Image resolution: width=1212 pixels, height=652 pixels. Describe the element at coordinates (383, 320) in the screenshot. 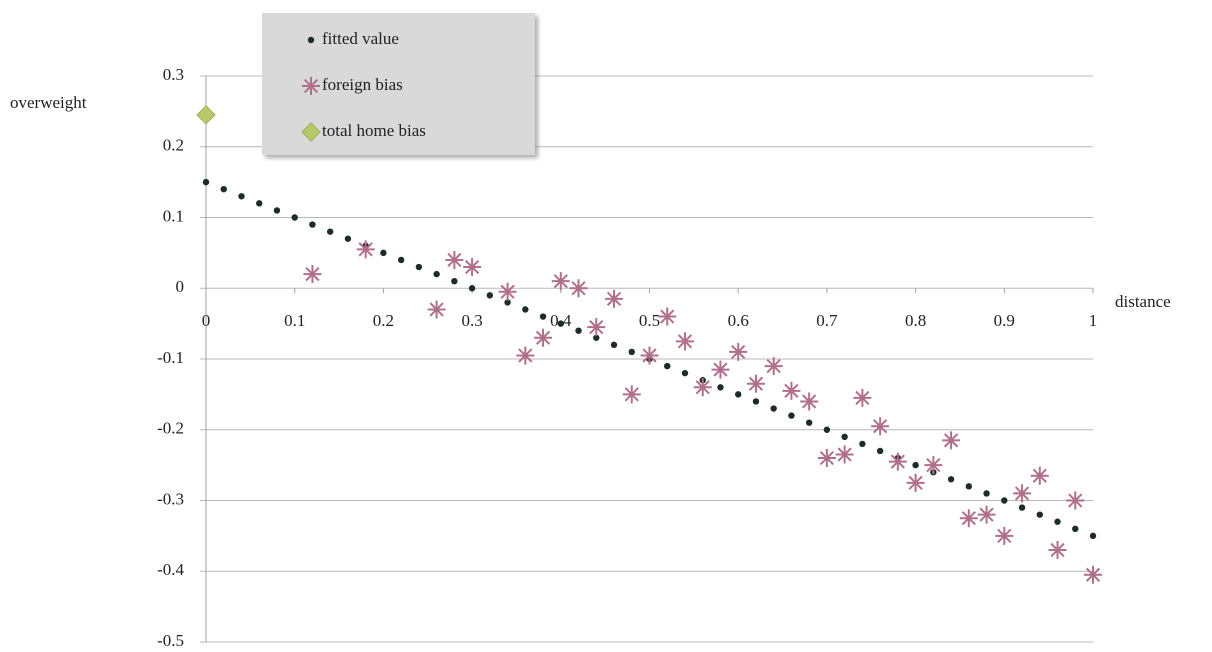

I see `x-tick-label: 0.2` at that location.